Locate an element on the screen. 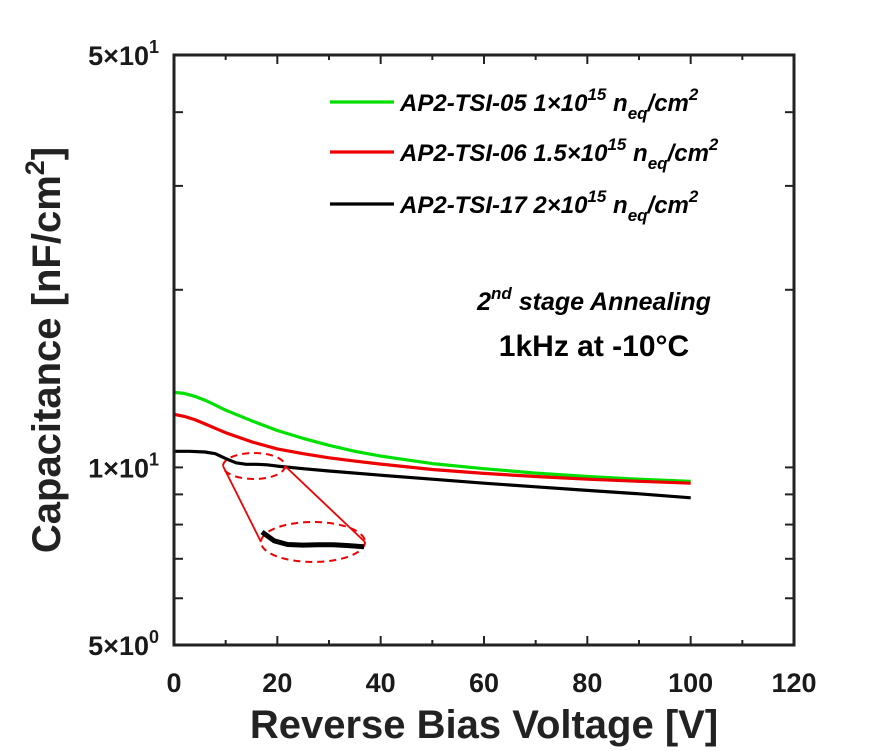 This screenshot has width=876, height=751. legend-label-2: AP2-TSI-06 1.5×1015 neq/cm2 is located at coordinates (559, 154).